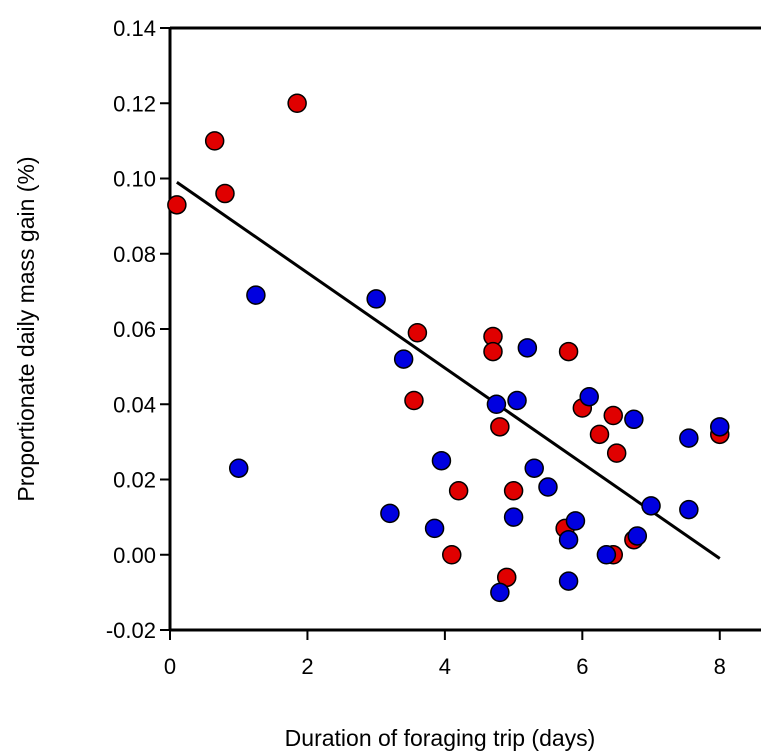  Describe the element at coordinates (134, 254) in the screenshot. I see `y-tick-label: 0.08` at that location.